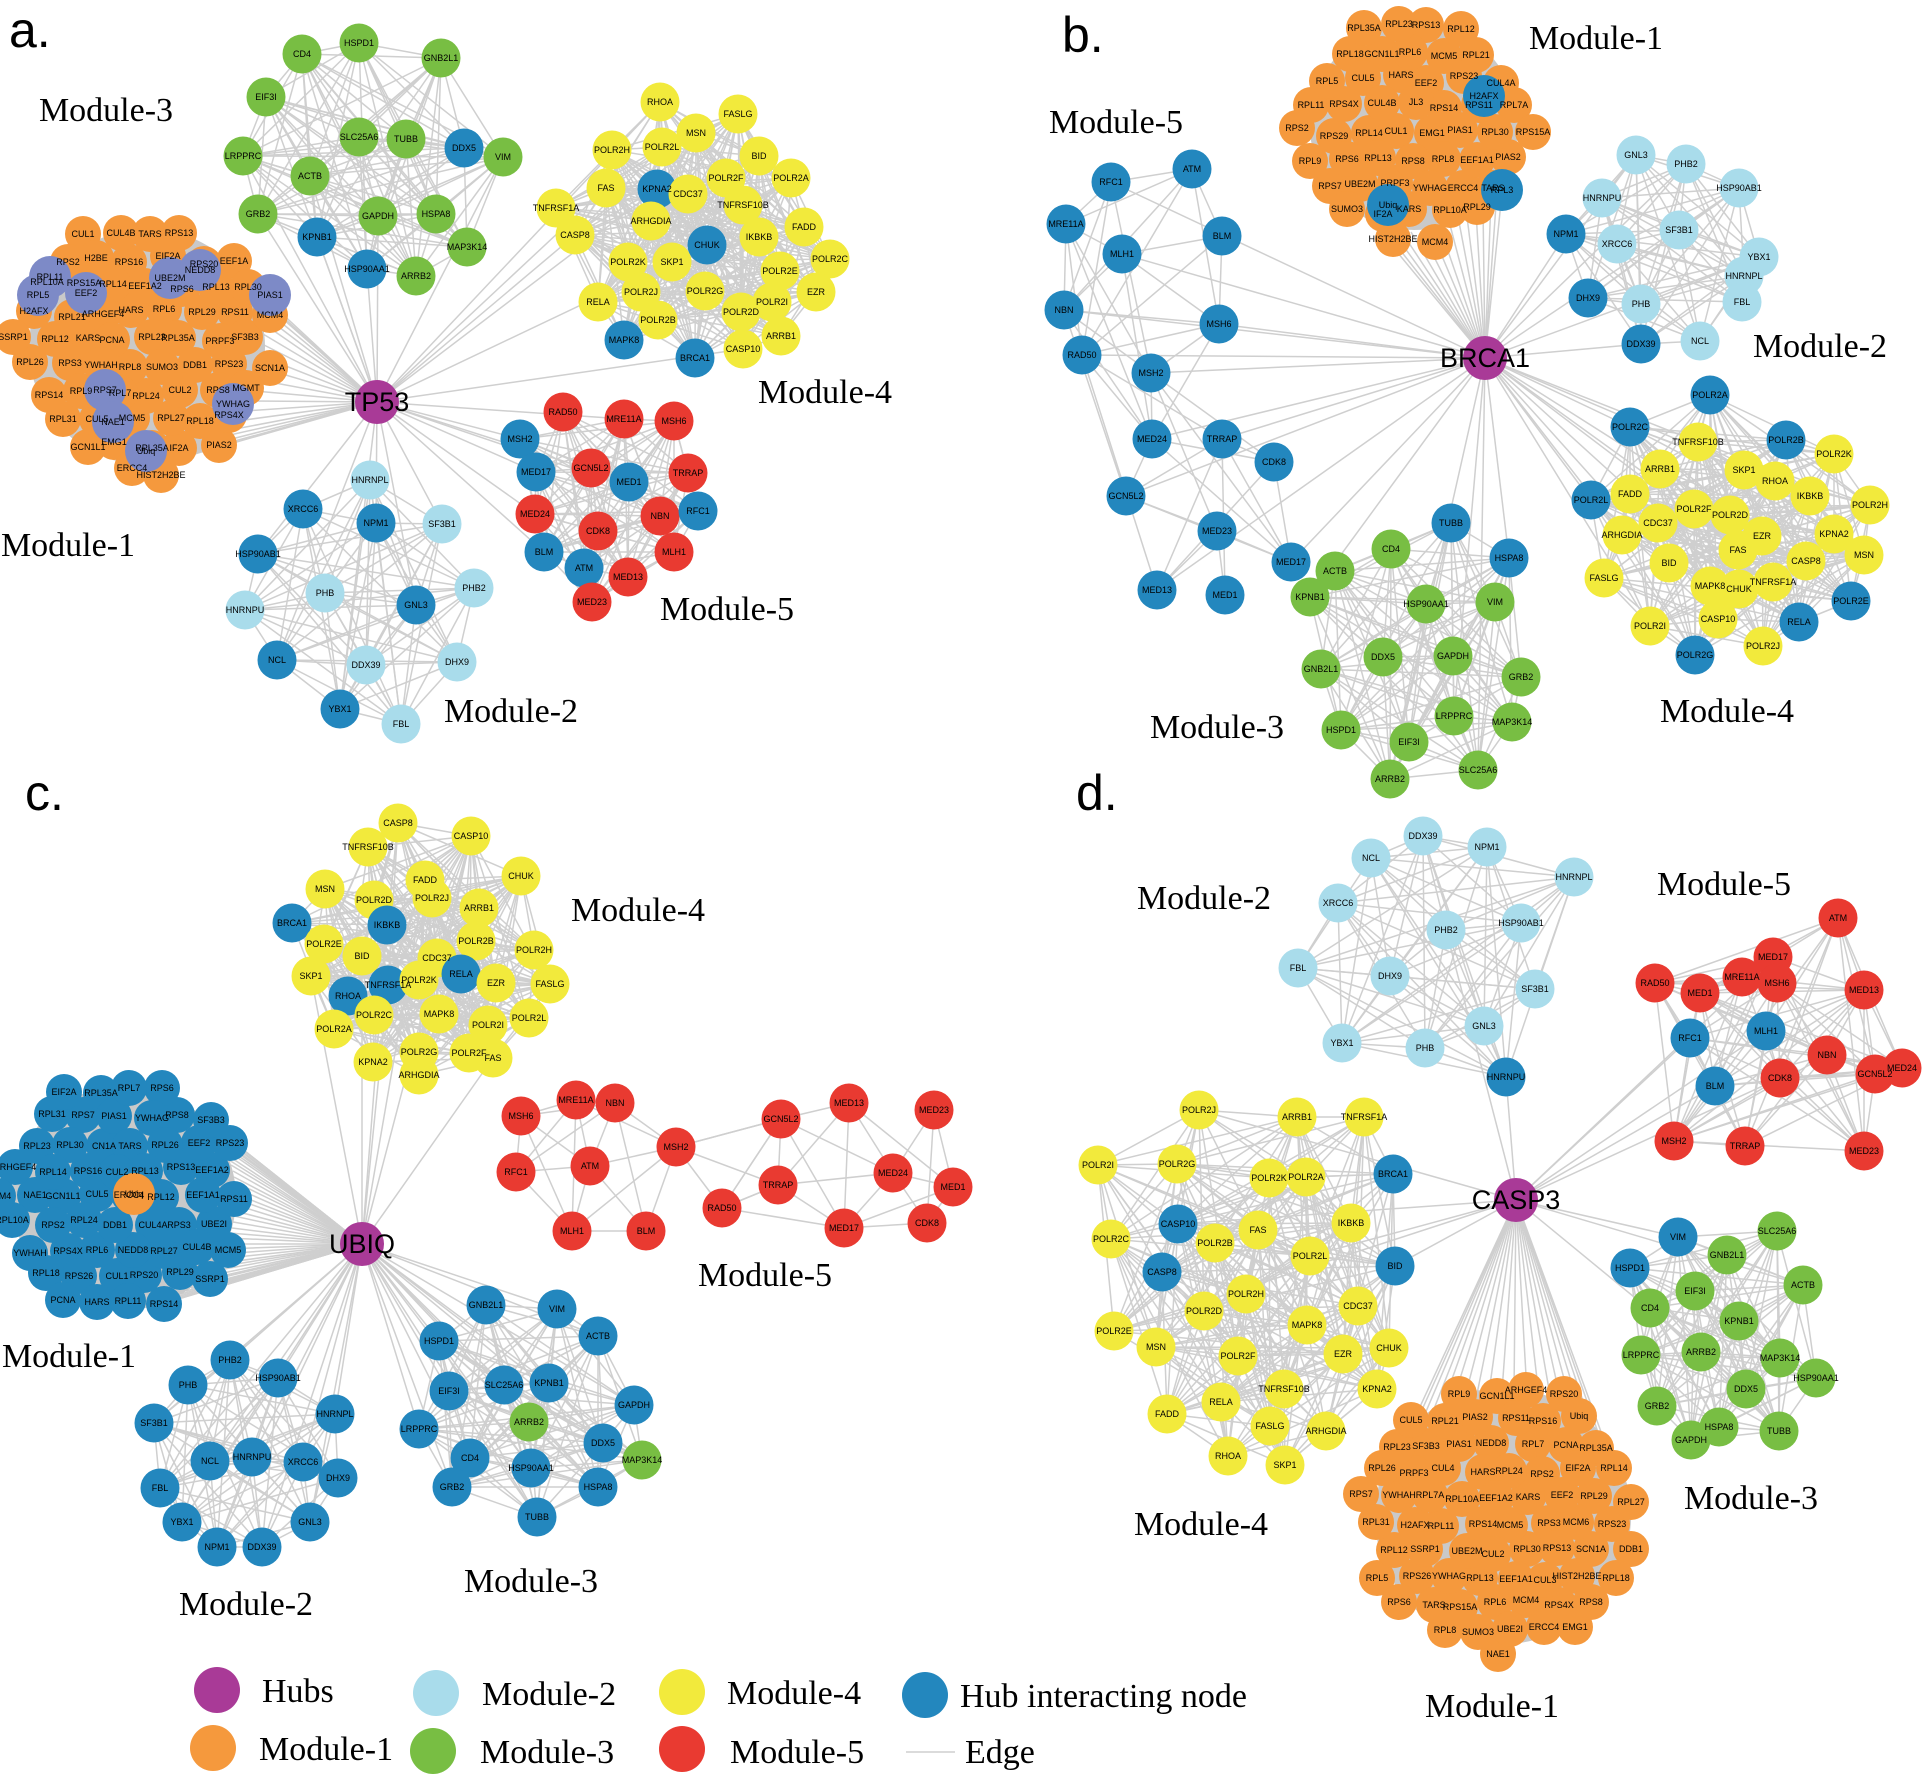 The height and width of the screenshot is (1775, 1923). Describe the element at coordinates (1221, 1402) in the screenshot. I see `svg-text: RELA` at that location.